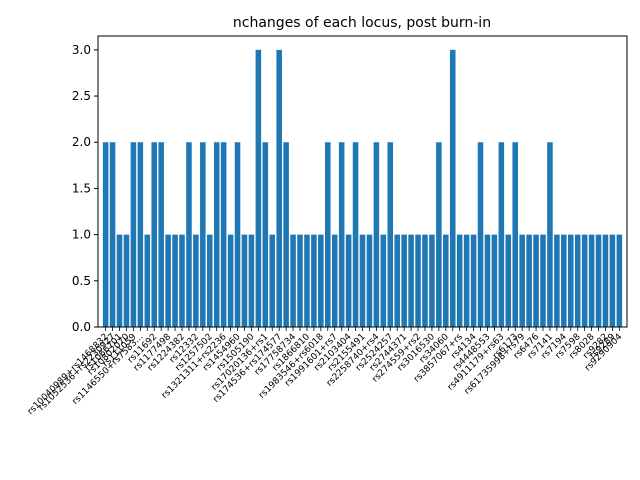 This screenshot has height=480, width=640. I want to click on y-tick-label: 3.0, so click(81, 50).